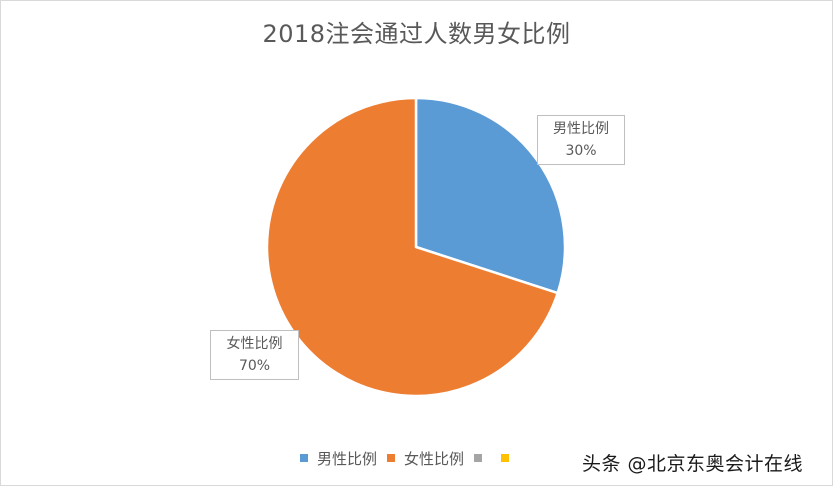 Image resolution: width=833 pixels, height=486 pixels. I want to click on data-label-male-name: 男性比例, so click(581, 129).